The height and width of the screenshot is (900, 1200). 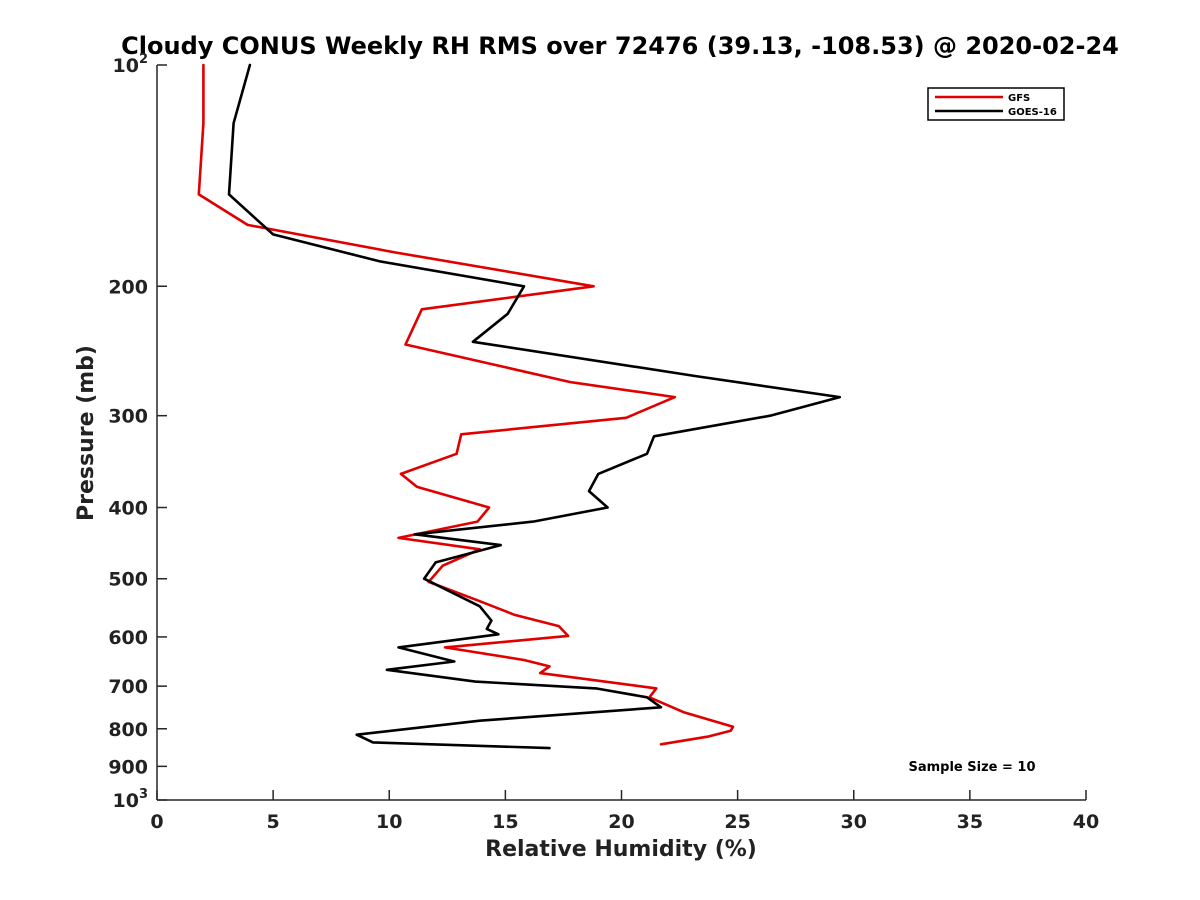 I want to click on y-axis-label: Pressure (mb), so click(x=86, y=433).